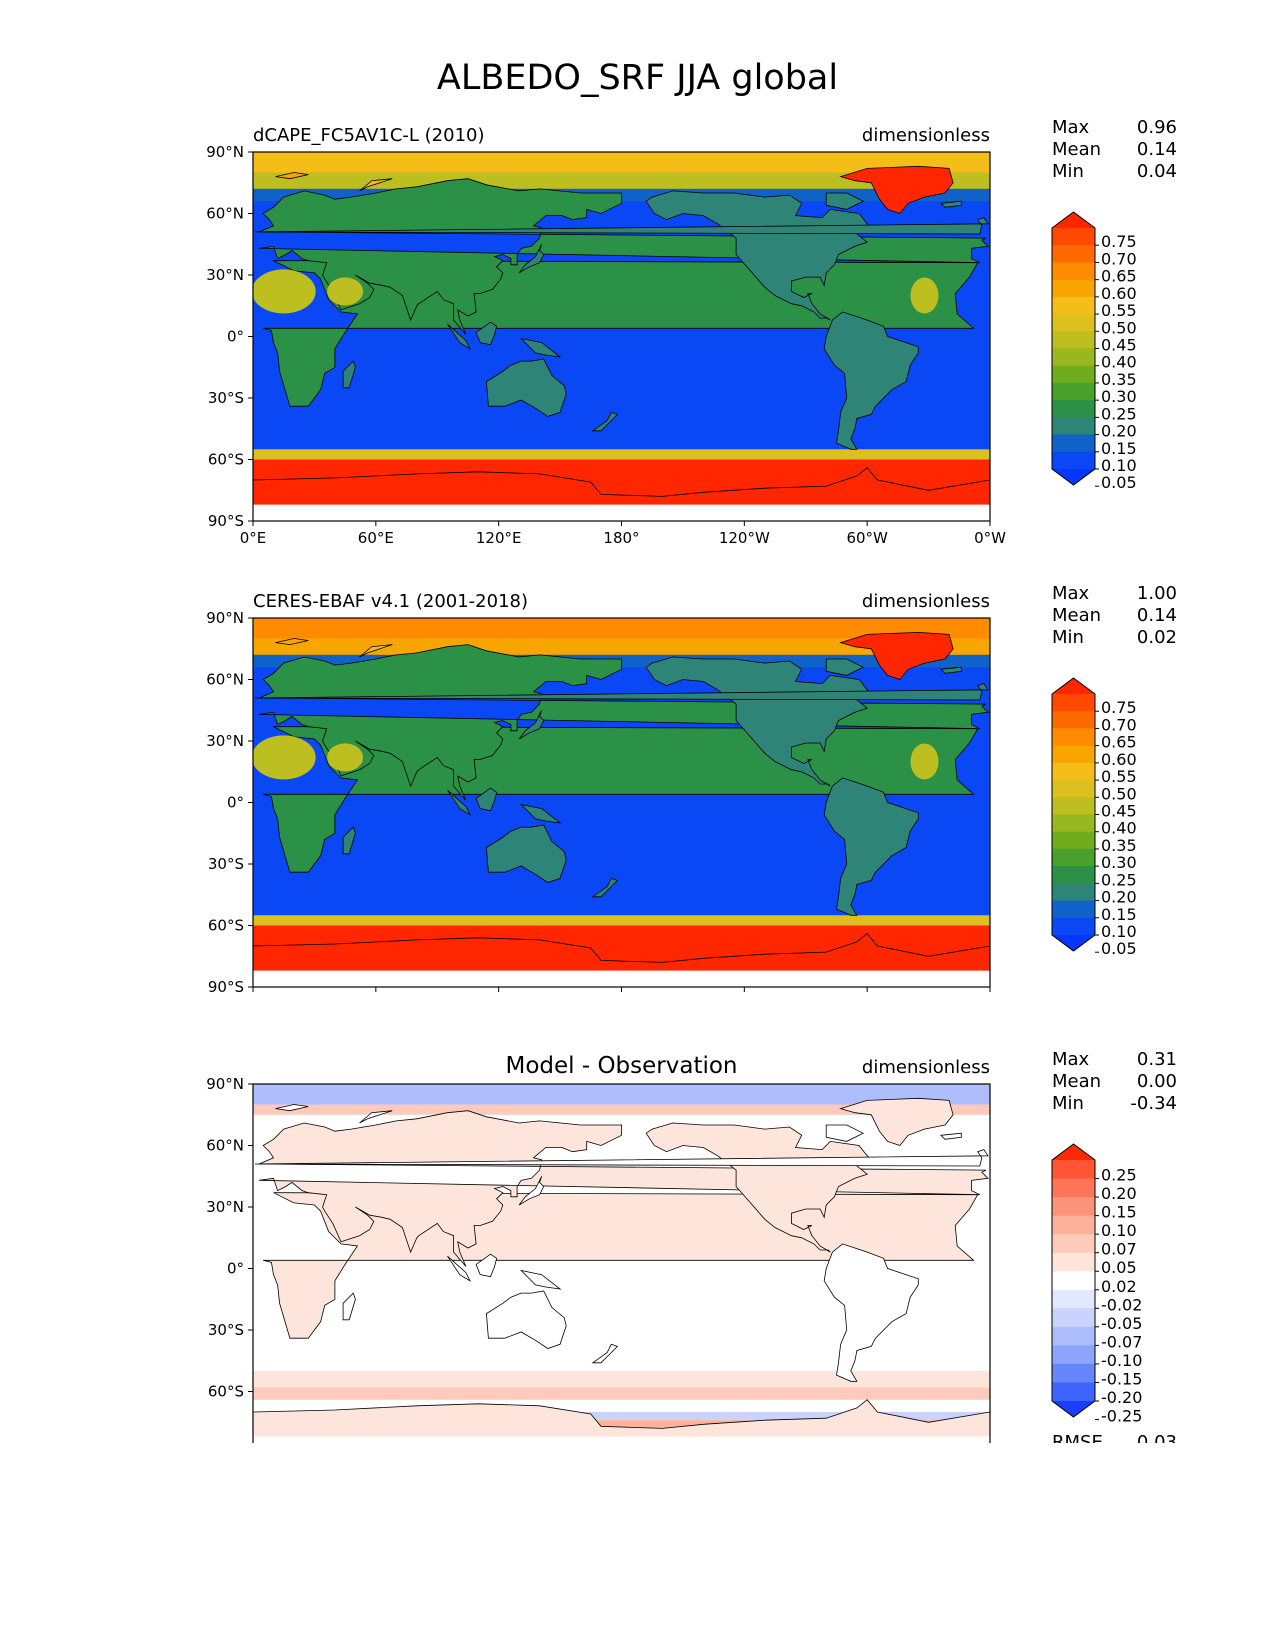  What do you see at coordinates (1119, 362) in the screenshot?
I see `colorbar-tick-label: 0.40` at bounding box center [1119, 362].